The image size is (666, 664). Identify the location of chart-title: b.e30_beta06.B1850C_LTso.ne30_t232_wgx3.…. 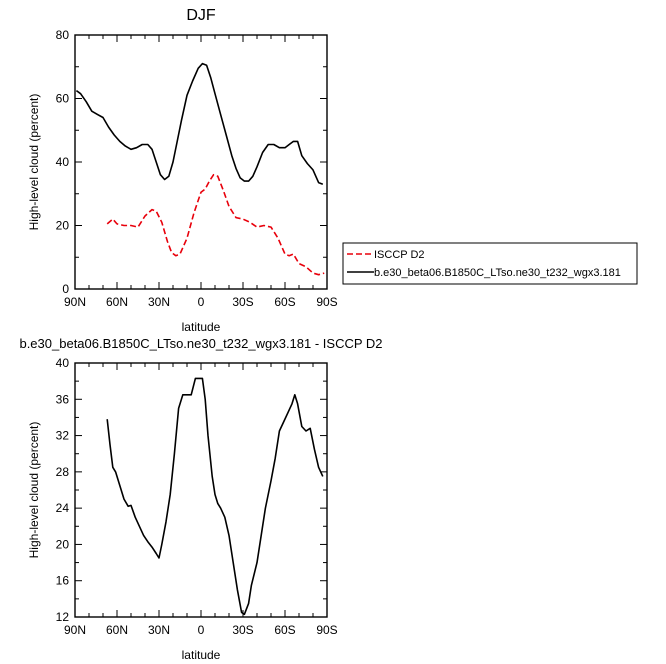
(200, 343).